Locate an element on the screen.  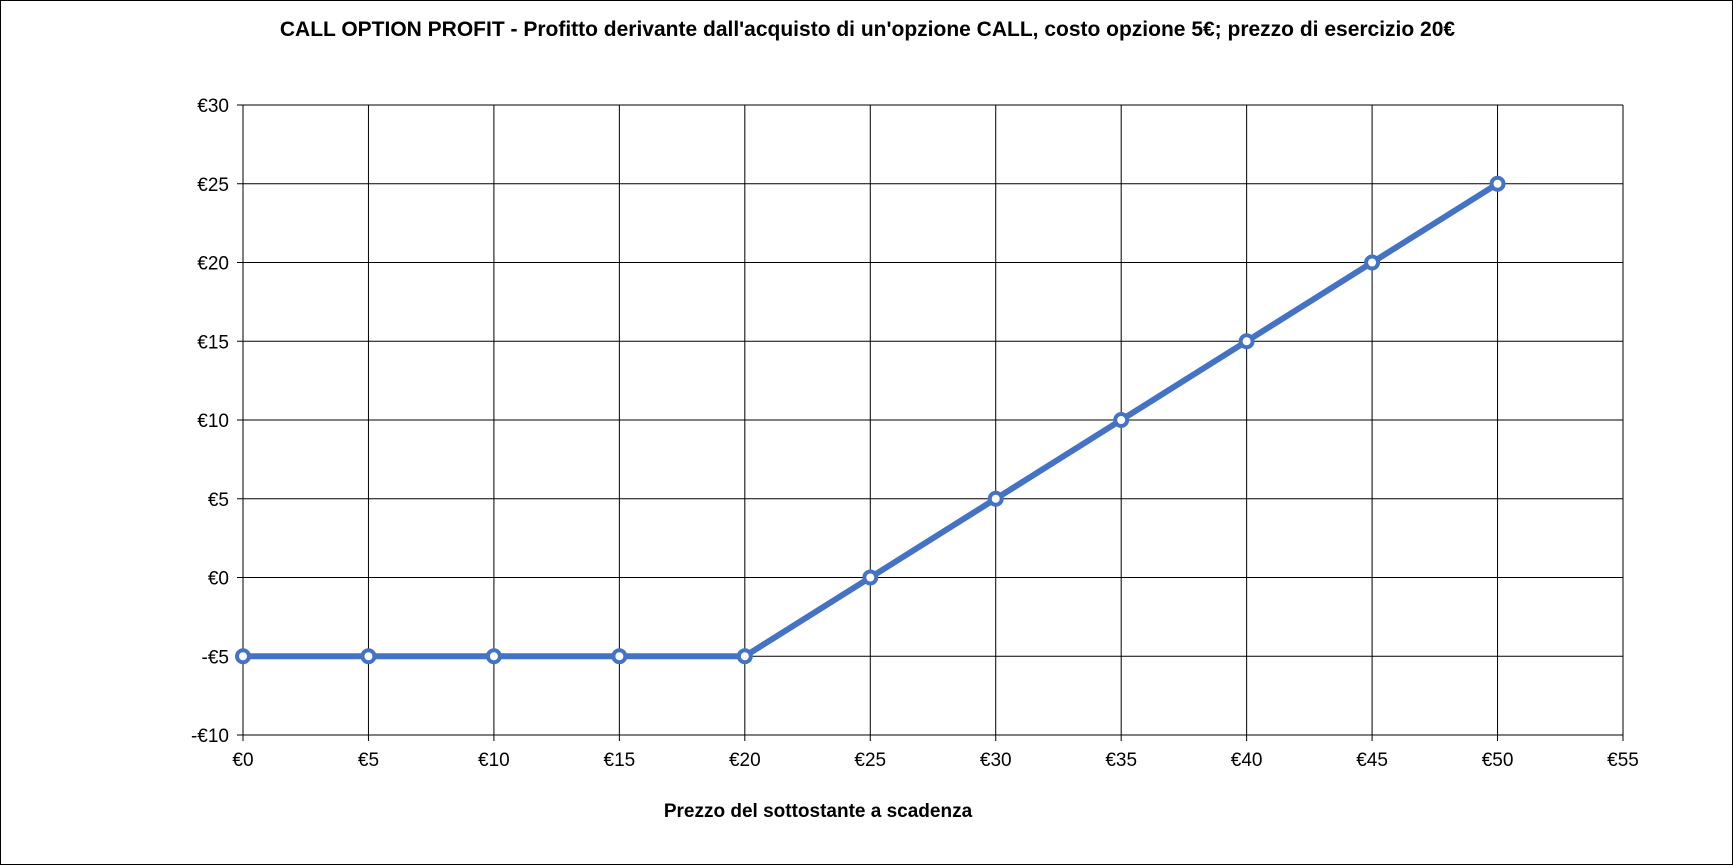
x-tick-label: €45 is located at coordinates (1372, 760).